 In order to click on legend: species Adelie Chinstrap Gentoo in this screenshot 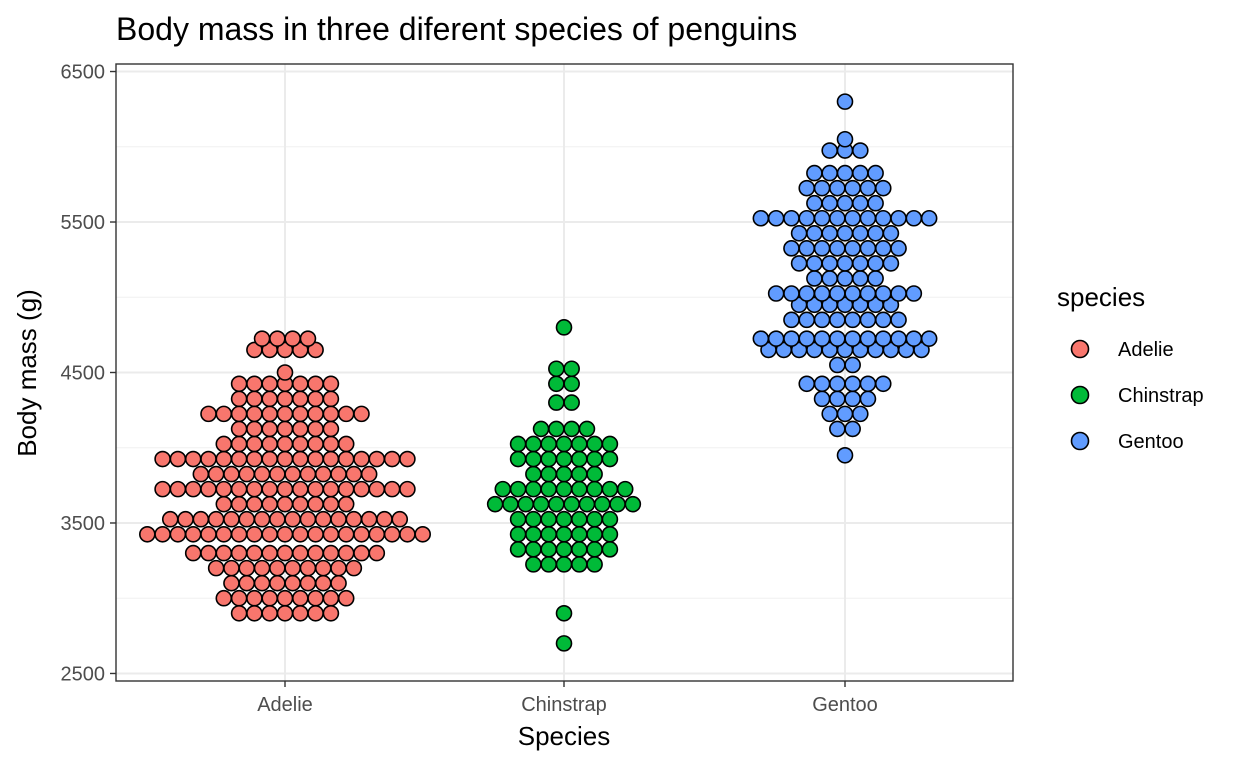, I will do `click(1130, 367)`.